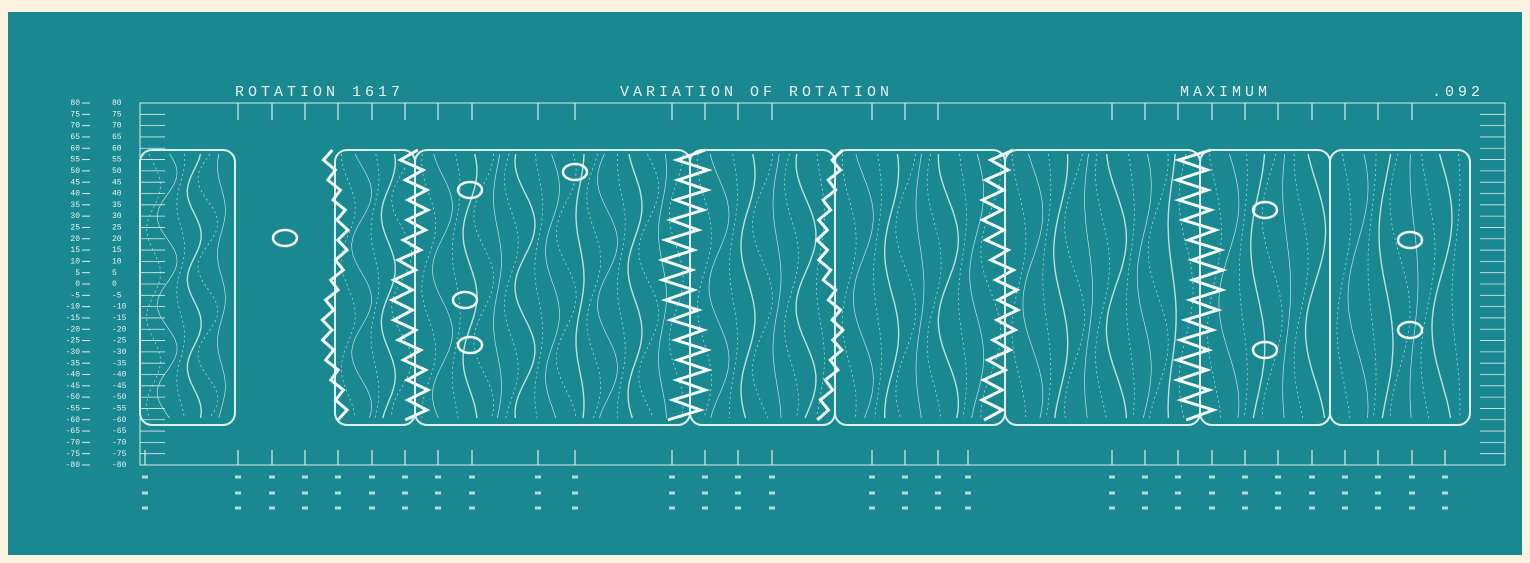 The image size is (1530, 563). Describe the element at coordinates (75, 261) in the screenshot. I see `y-label: 10` at that location.